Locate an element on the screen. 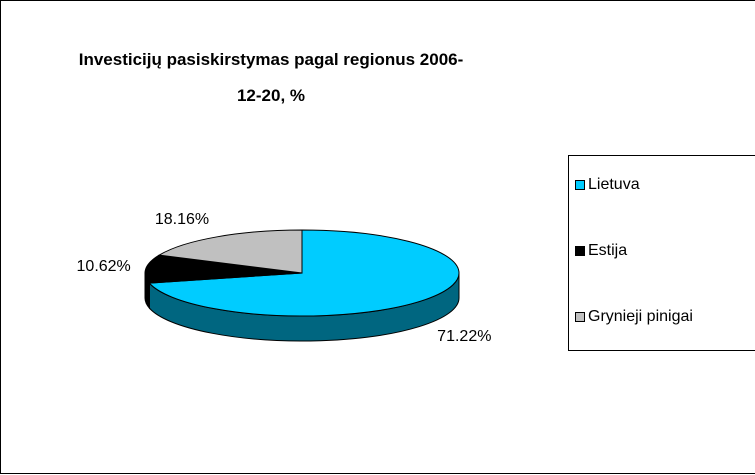  legend-box is located at coordinates (661, 253).